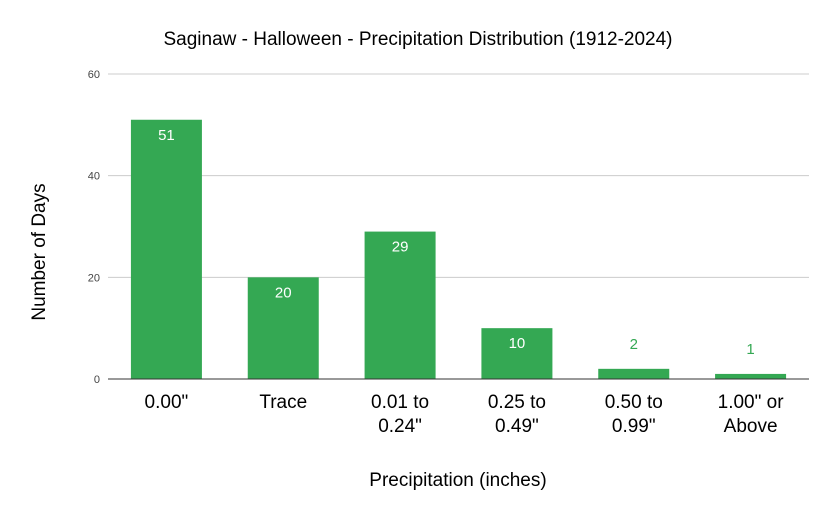  Describe the element at coordinates (94, 177) in the screenshot. I see `y-tick-label: 40` at that location.